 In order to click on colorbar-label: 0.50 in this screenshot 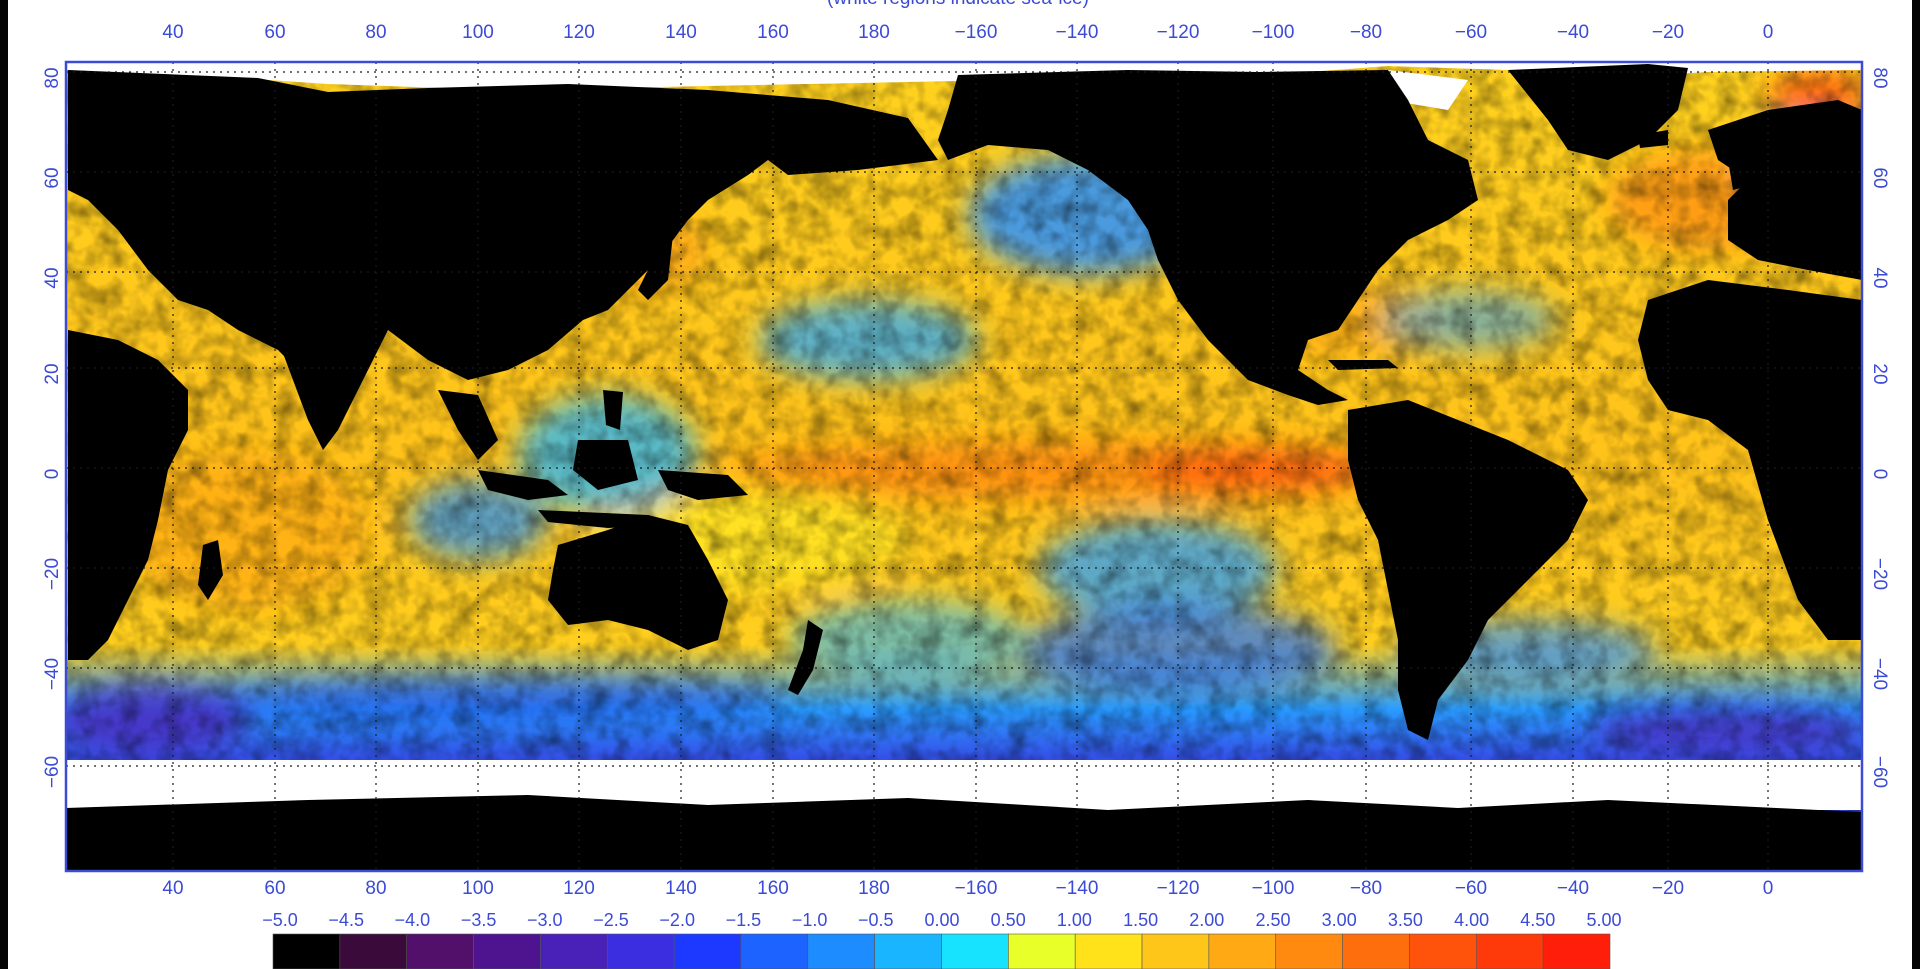, I will do `click(1008, 920)`.